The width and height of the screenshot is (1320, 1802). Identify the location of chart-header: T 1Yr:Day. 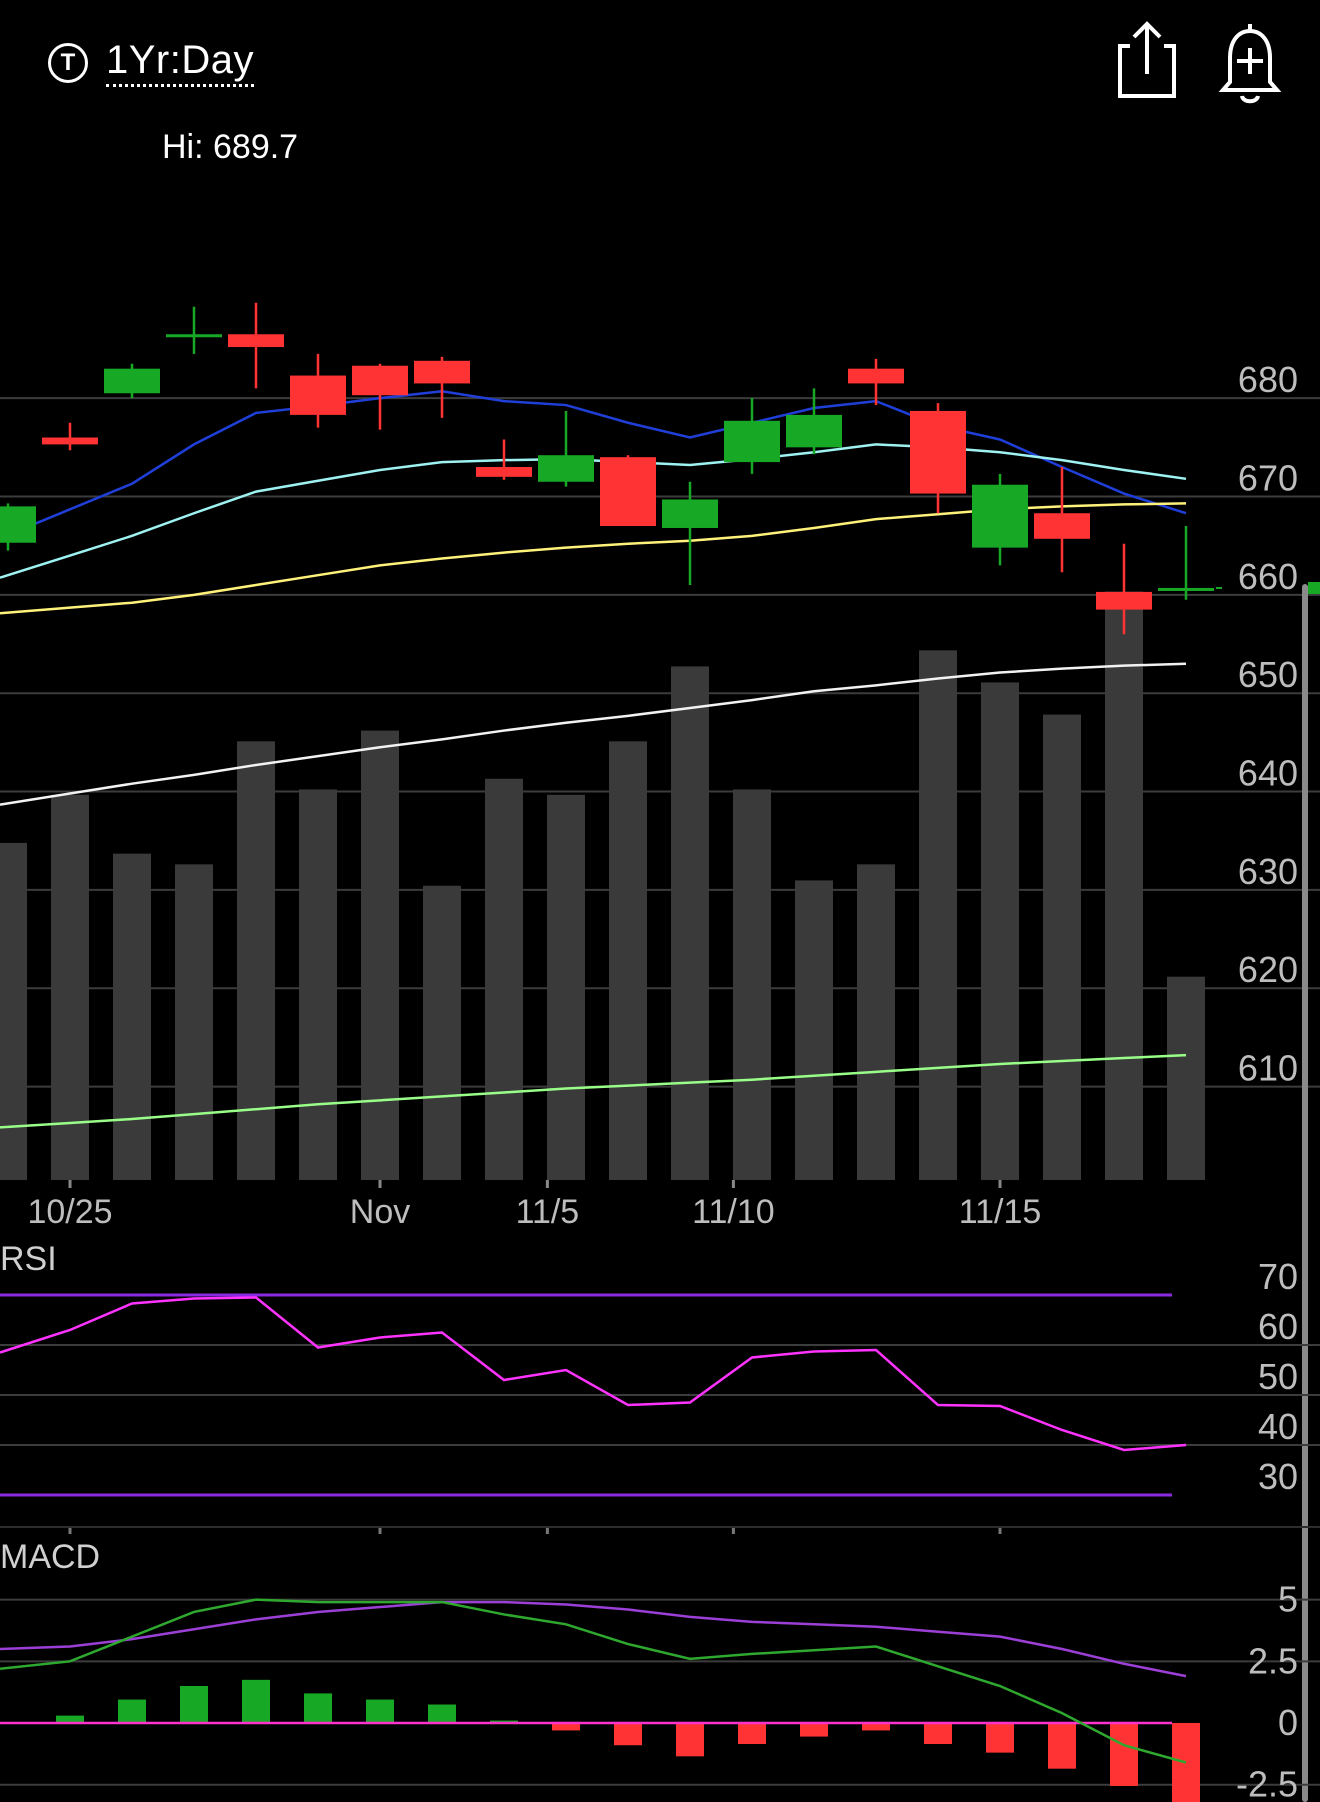
(660, 60).